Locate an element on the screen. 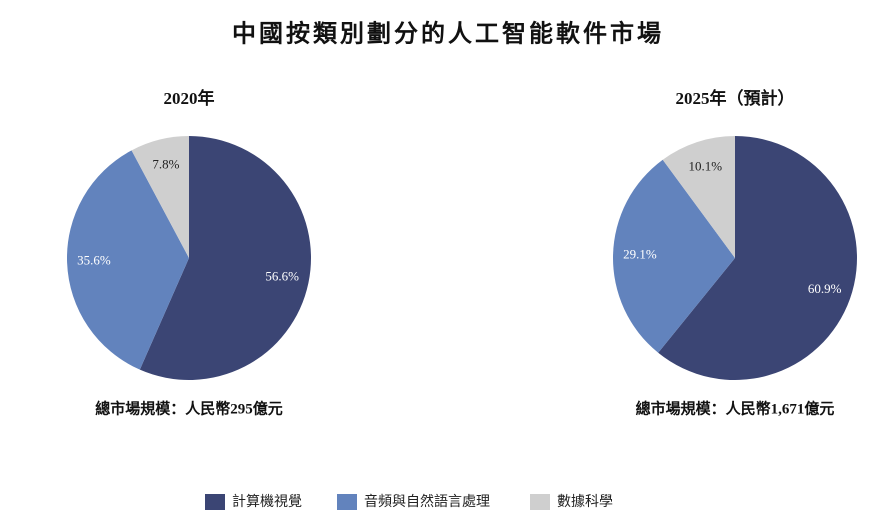 The height and width of the screenshot is (532, 896). pie-note: 總市場規模：人民幣1,671億元 is located at coordinates (735, 408).